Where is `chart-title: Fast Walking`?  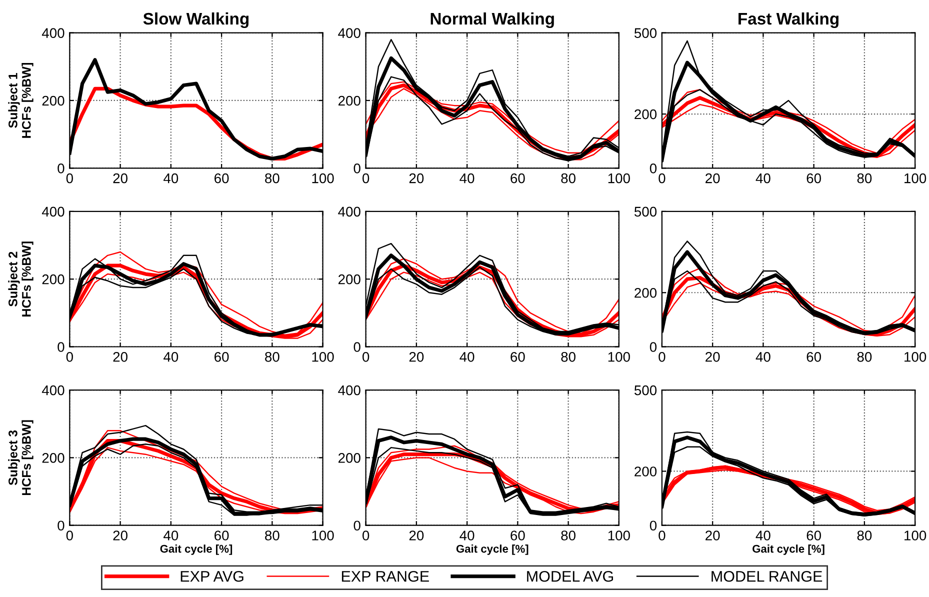 chart-title: Fast Walking is located at coordinates (788, 20).